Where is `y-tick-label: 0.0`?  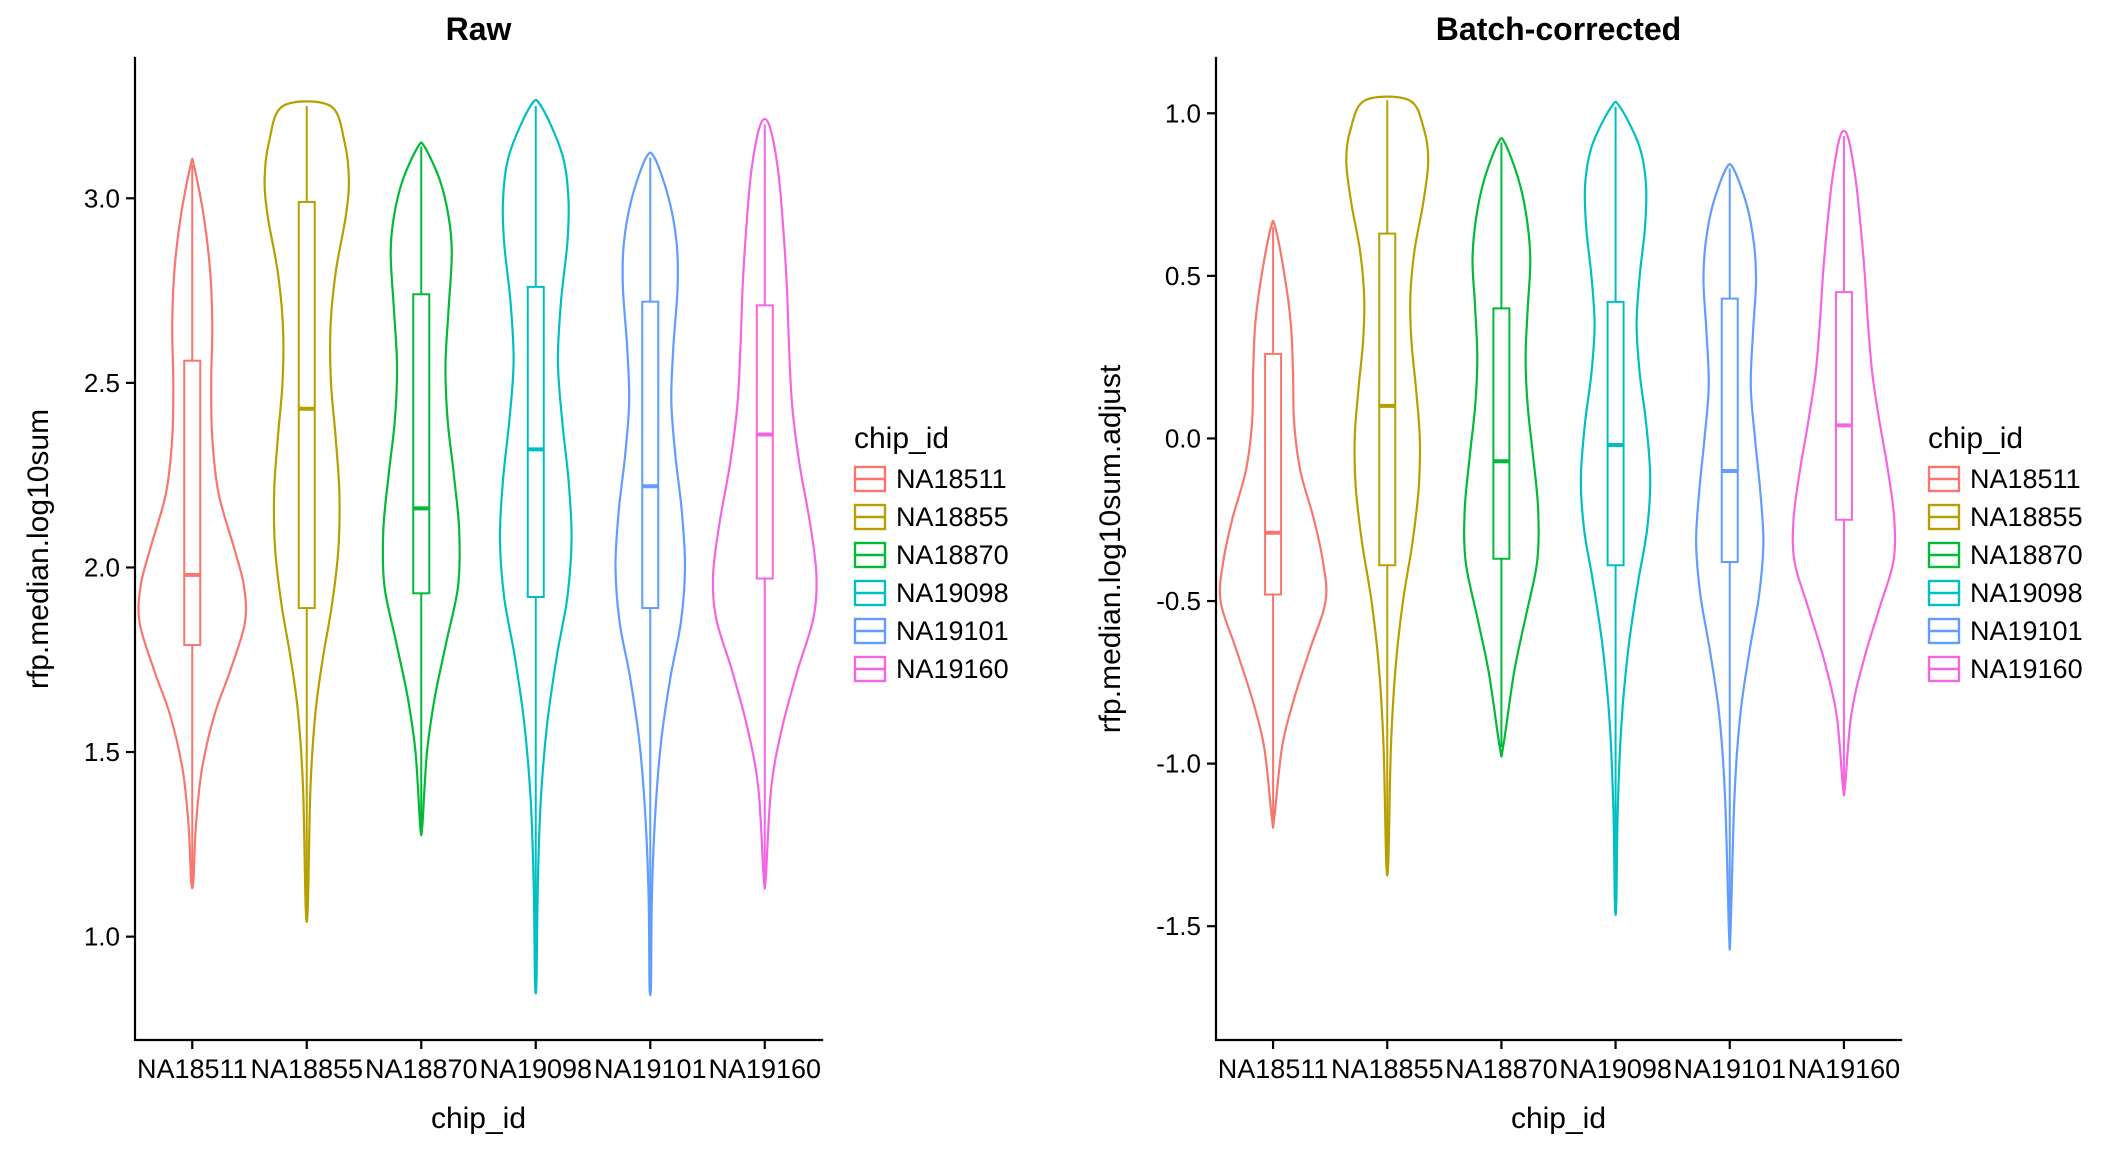
y-tick-label: 0.0 is located at coordinates (1183, 438).